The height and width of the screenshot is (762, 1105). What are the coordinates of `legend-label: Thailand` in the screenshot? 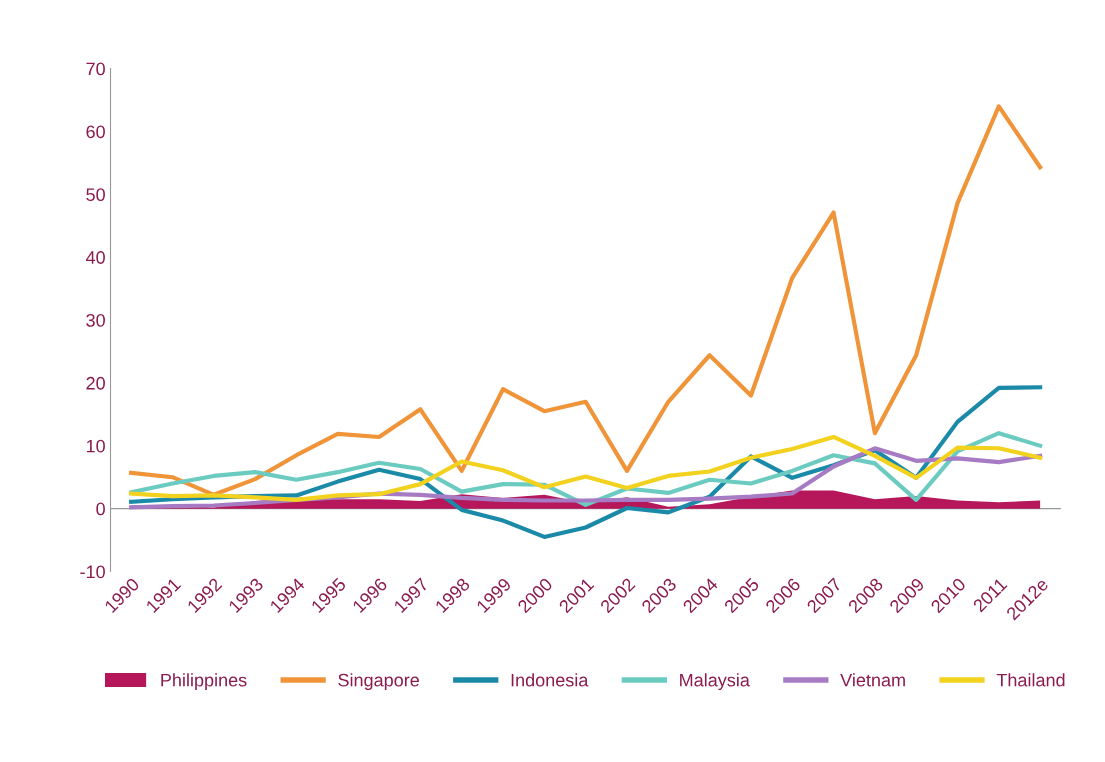 It's located at (1030, 680).